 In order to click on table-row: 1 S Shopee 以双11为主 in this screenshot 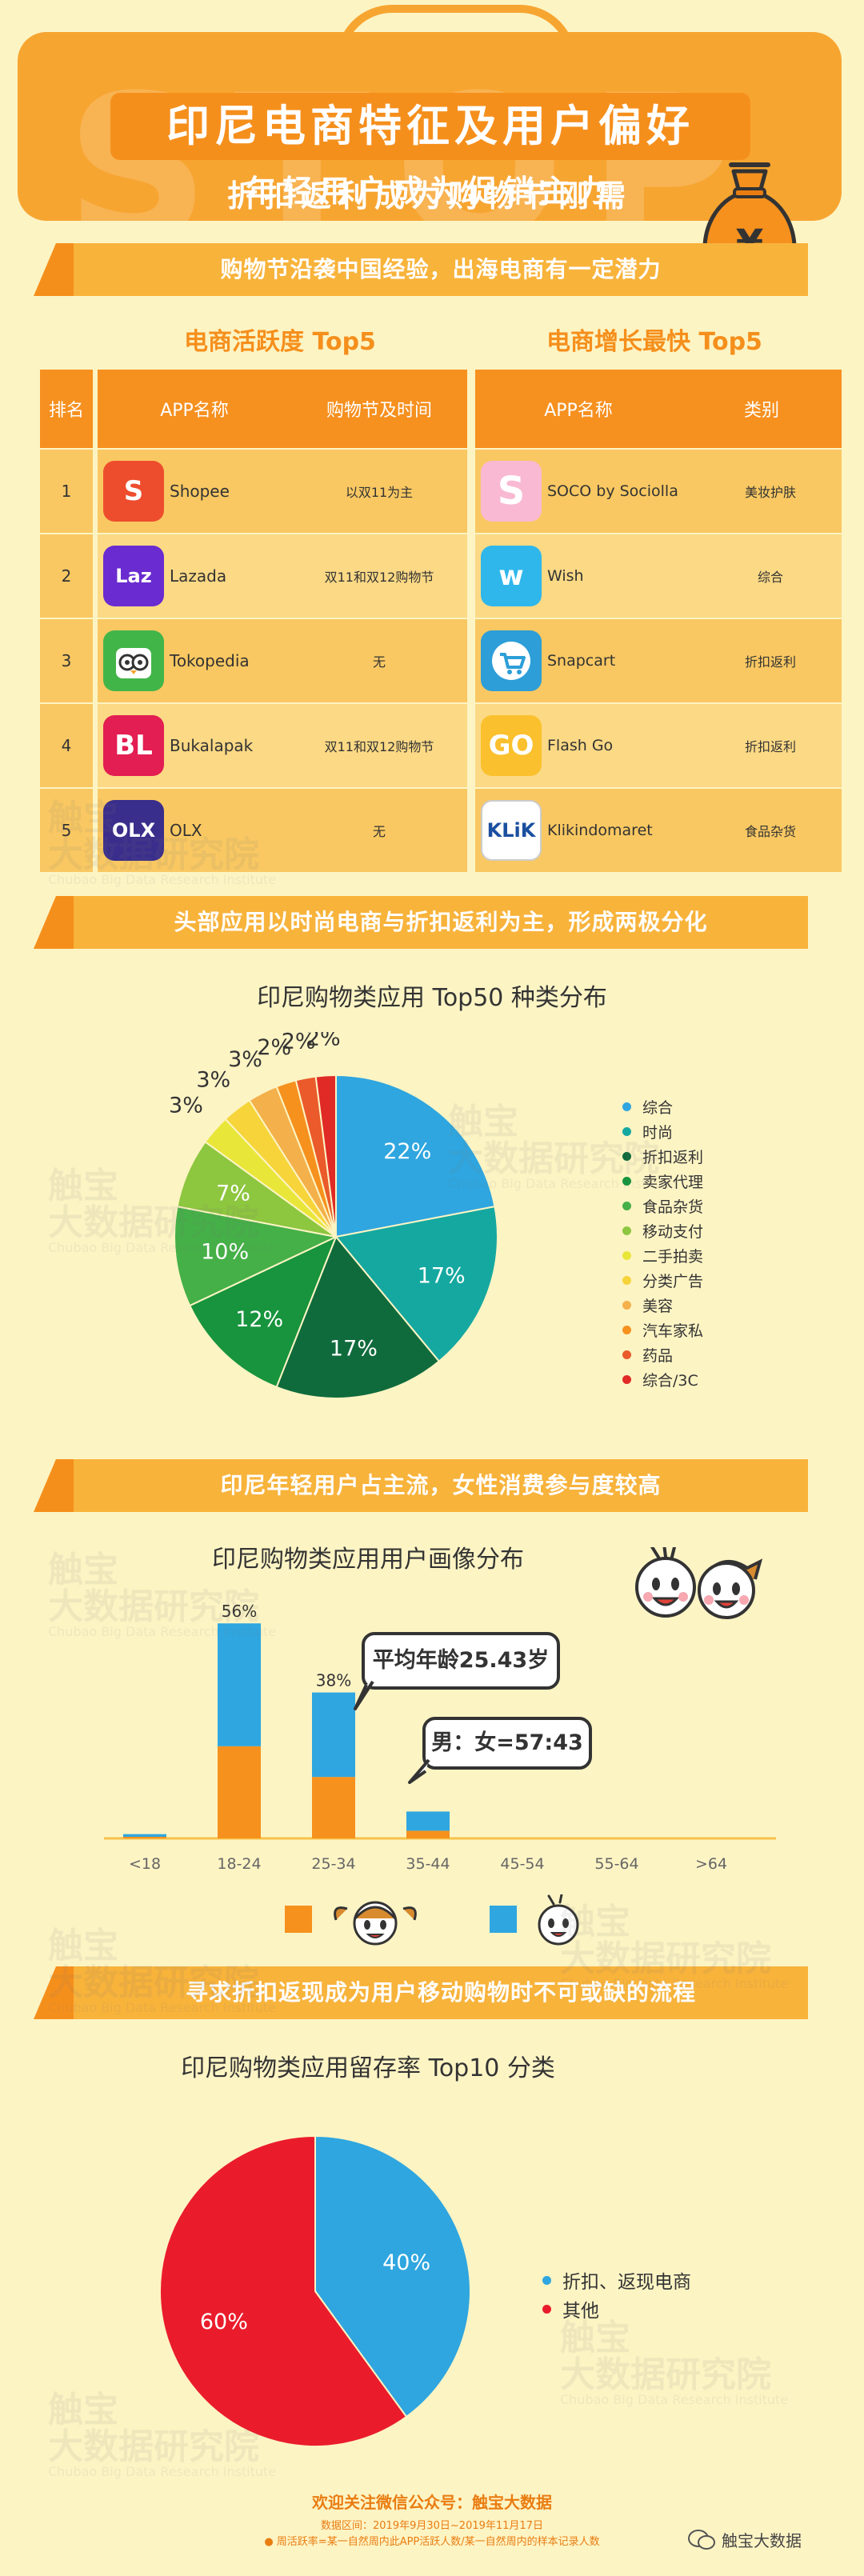, I will do `click(253, 490)`.